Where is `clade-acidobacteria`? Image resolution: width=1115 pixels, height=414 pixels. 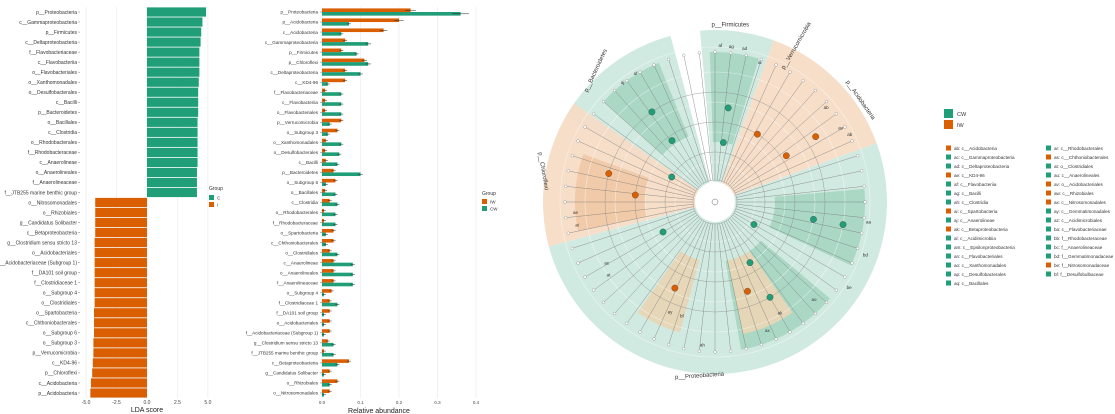
clade-acidobacteria is located at coordinates (802, 137).